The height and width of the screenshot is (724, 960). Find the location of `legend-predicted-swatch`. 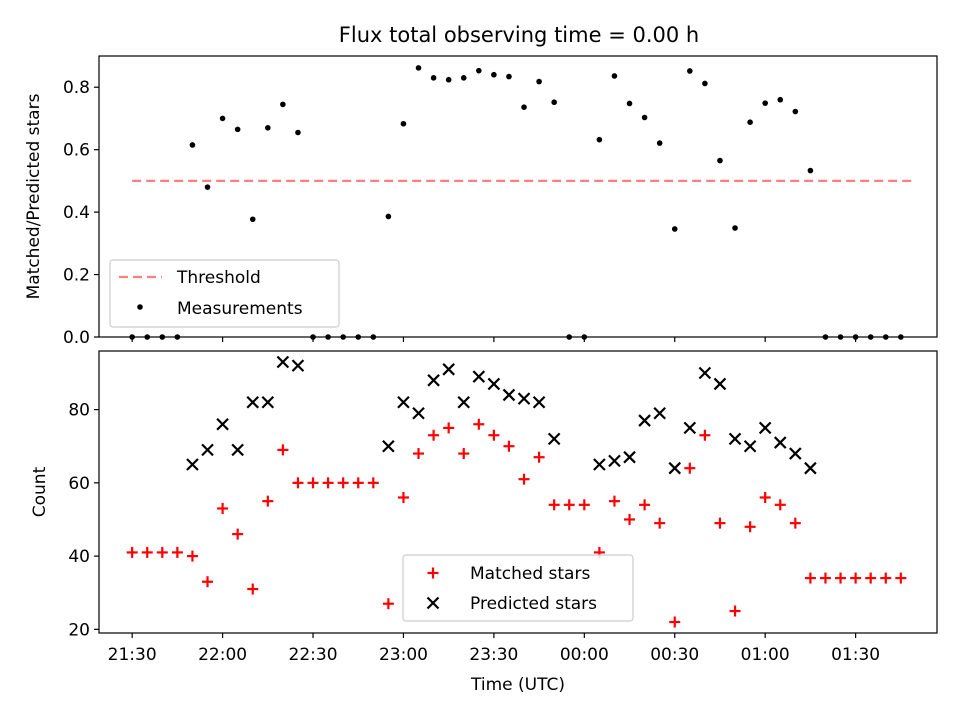

legend-predicted-swatch is located at coordinates (433, 603).